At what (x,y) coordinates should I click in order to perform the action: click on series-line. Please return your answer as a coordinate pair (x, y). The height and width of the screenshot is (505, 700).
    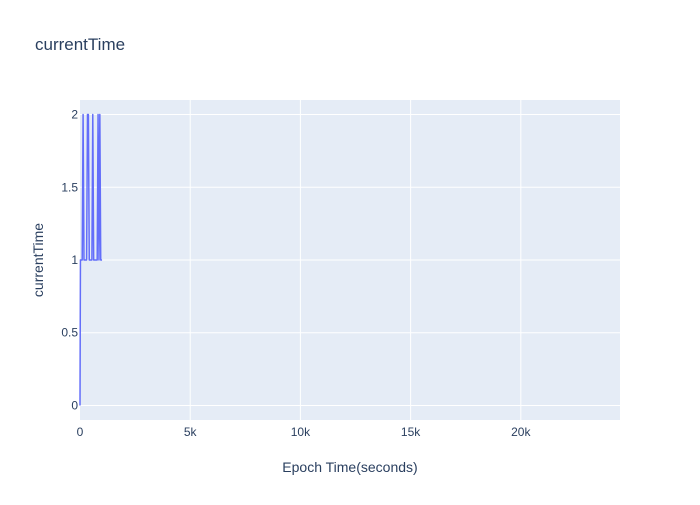
    Looking at the image, I should click on (91, 259).